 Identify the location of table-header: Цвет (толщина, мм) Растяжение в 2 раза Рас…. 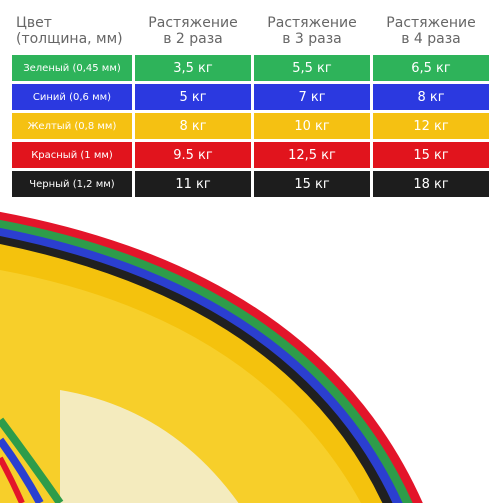
(250, 31).